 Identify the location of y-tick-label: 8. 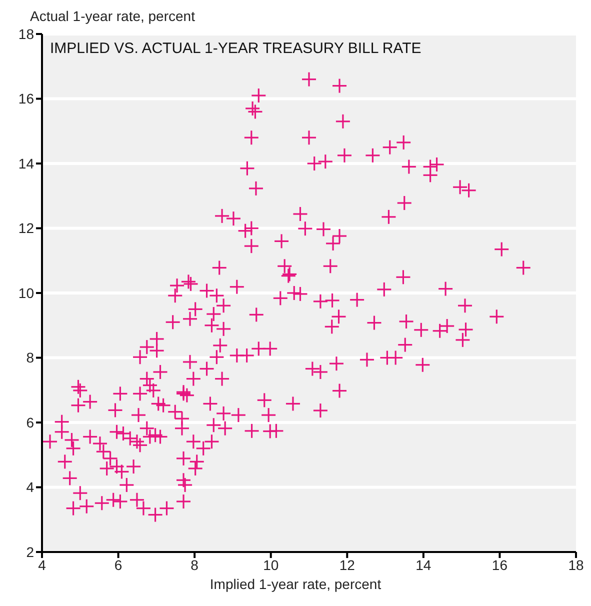
(30, 358).